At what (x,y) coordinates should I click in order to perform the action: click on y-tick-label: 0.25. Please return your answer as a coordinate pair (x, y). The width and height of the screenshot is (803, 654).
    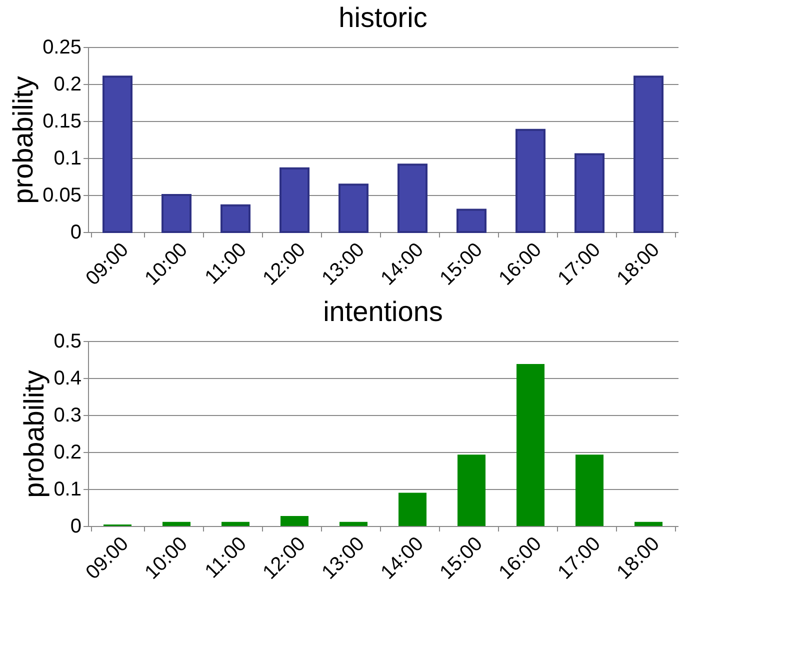
    Looking at the image, I should click on (62, 47).